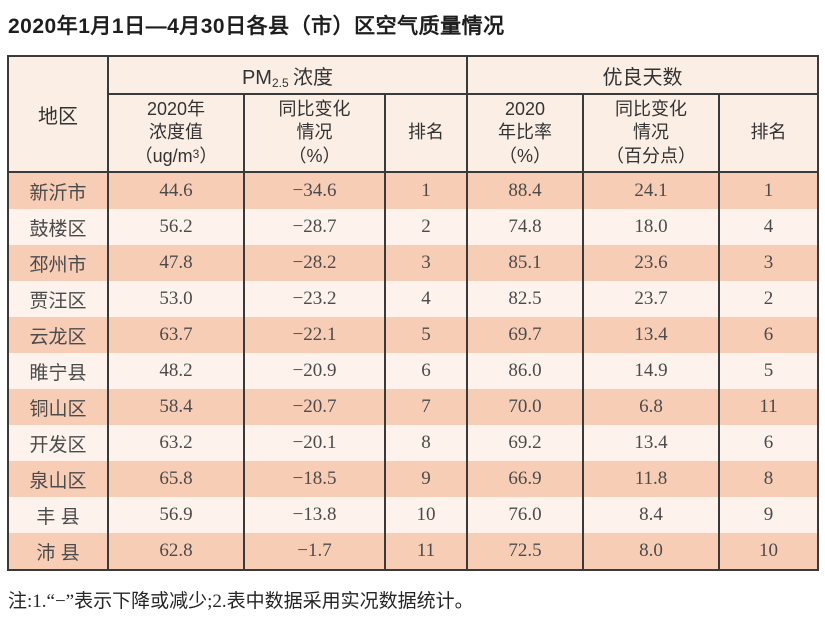 This screenshot has height=630, width=825. What do you see at coordinates (651, 407) in the screenshot?
I see `cell-days-change: 6.8` at bounding box center [651, 407].